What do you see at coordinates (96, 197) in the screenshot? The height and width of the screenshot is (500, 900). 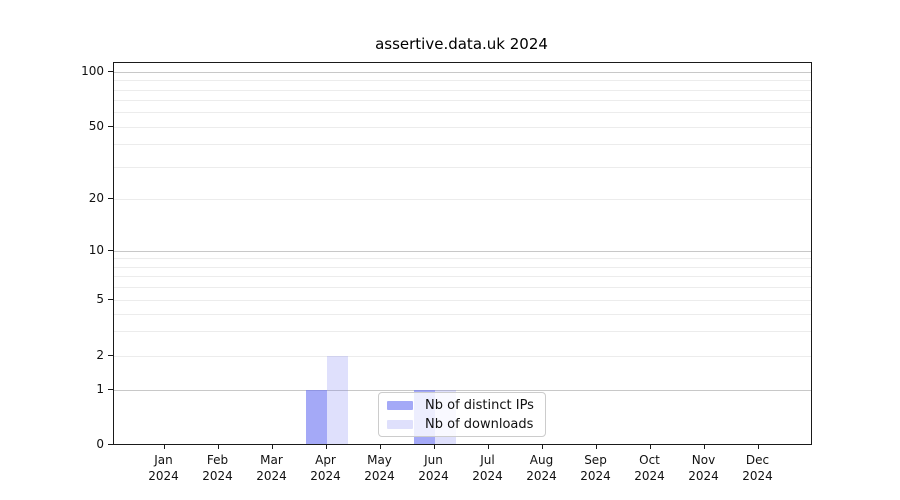 I see `y-tick-label: 20` at bounding box center [96, 197].